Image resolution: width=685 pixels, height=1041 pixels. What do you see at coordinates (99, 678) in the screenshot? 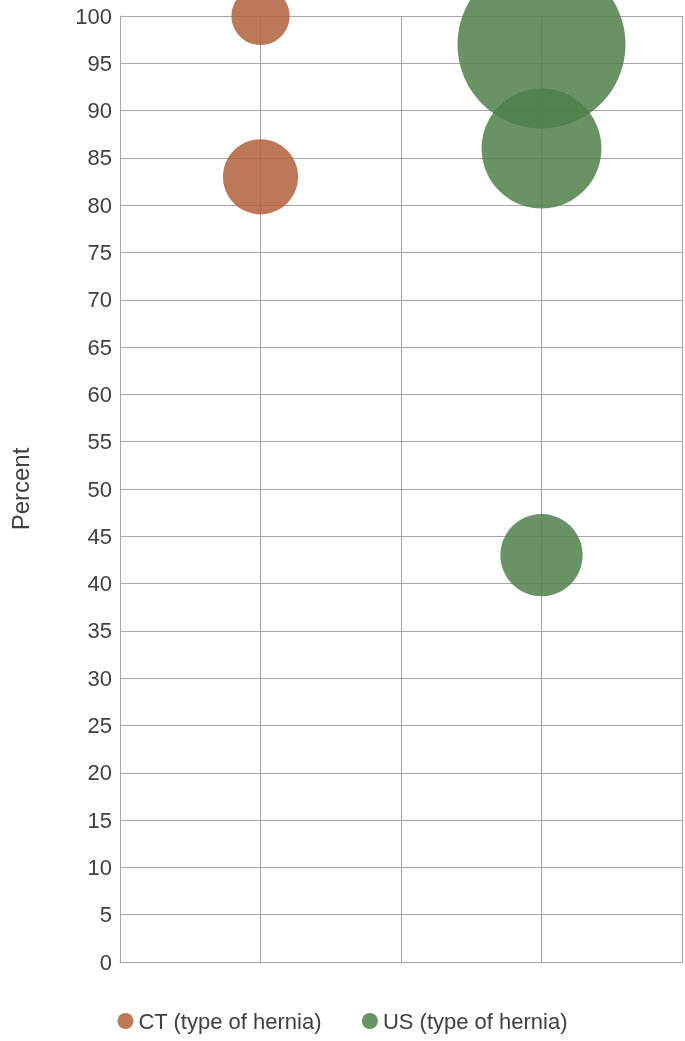
I see `y-tick-label: 30` at bounding box center [99, 678].